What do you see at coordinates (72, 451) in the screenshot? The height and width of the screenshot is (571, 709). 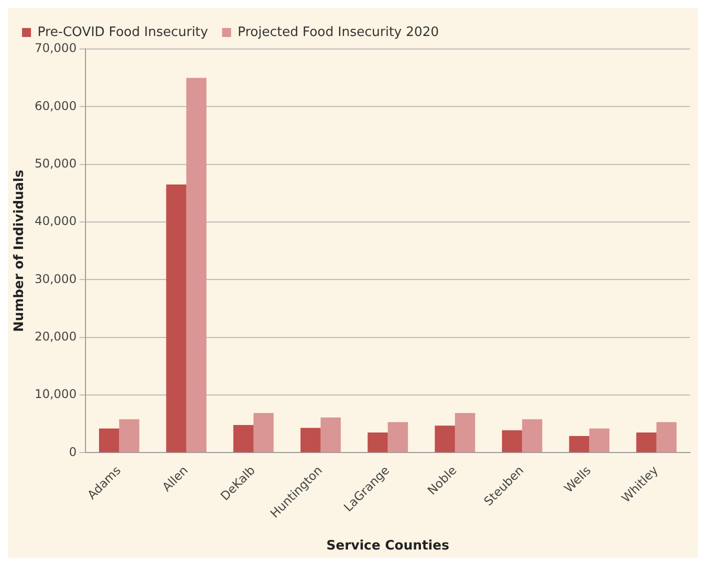 I see `y-tick-label: 0` at bounding box center [72, 451].